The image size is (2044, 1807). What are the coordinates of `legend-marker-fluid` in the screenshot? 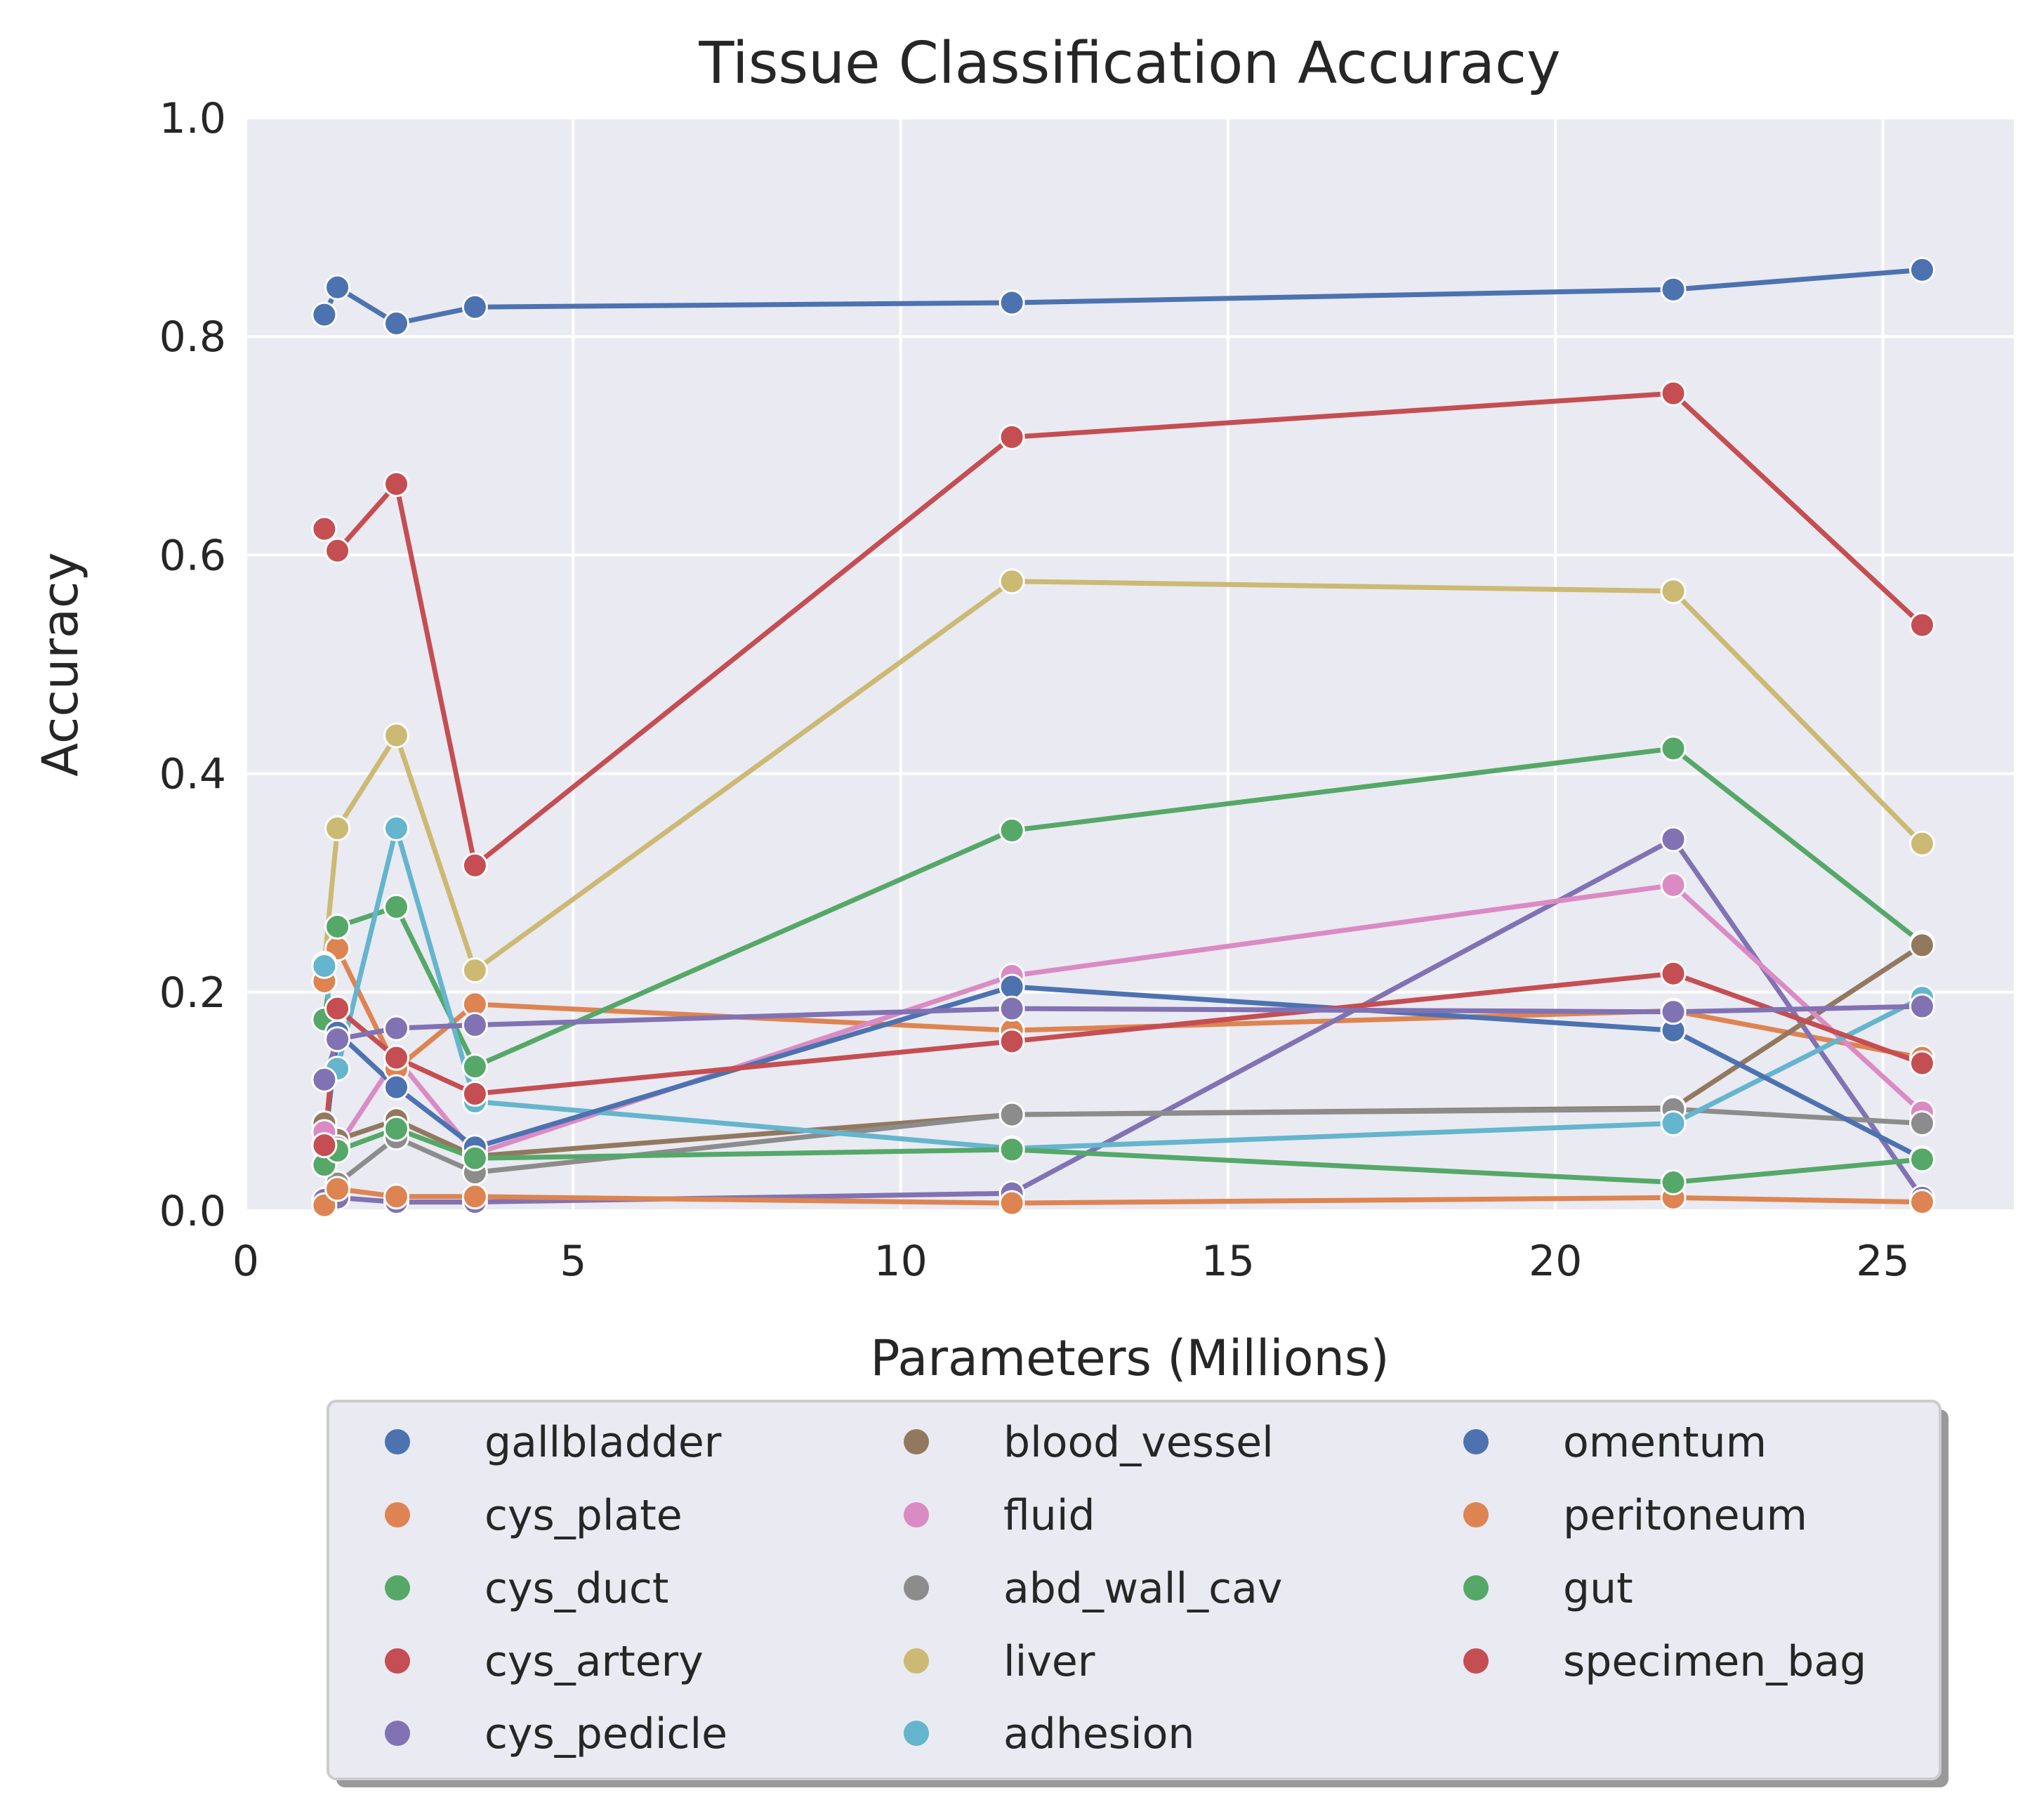 It's located at (917, 1514).